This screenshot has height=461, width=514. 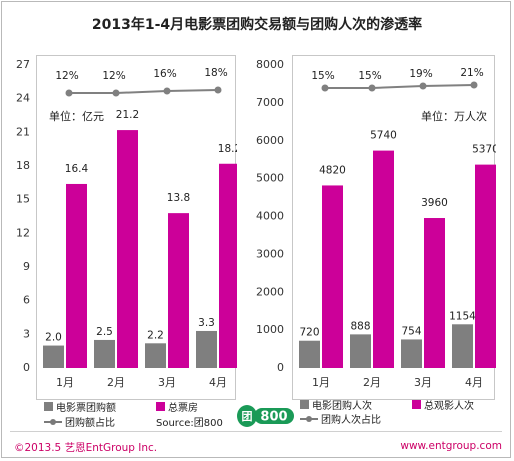 What do you see at coordinates (256, 431) in the screenshot?
I see `footer-divider` at bounding box center [256, 431].